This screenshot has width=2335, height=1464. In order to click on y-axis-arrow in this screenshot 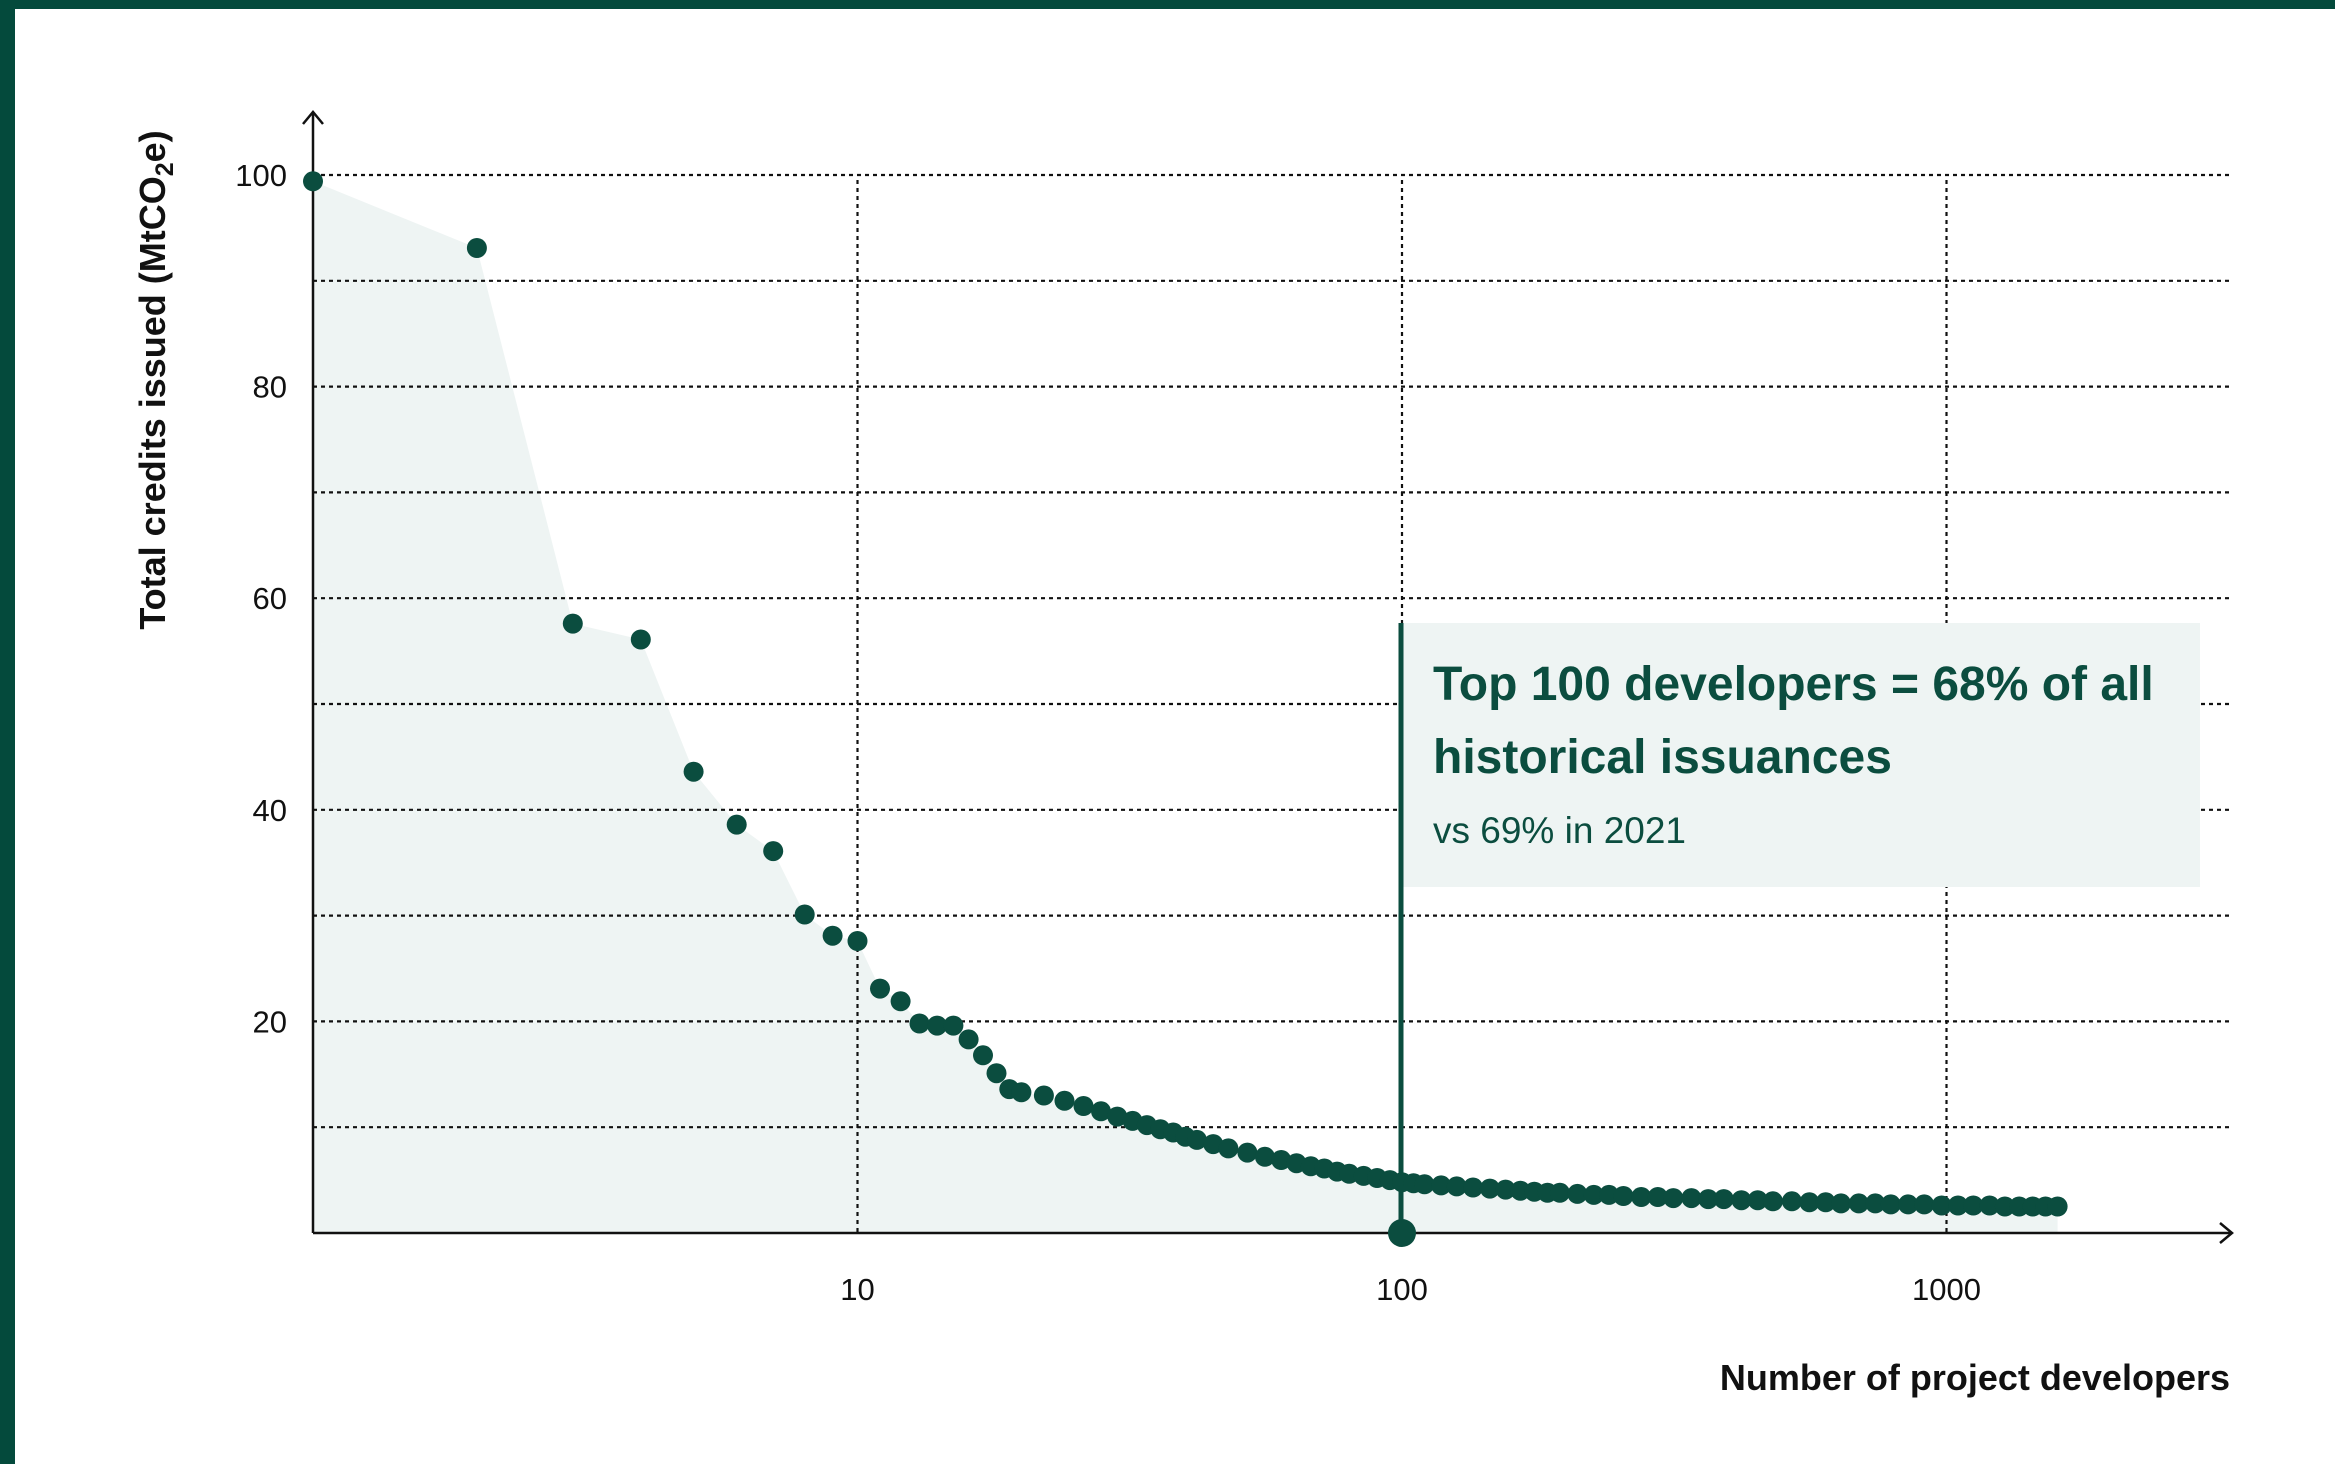, I will do `click(313, 117)`.